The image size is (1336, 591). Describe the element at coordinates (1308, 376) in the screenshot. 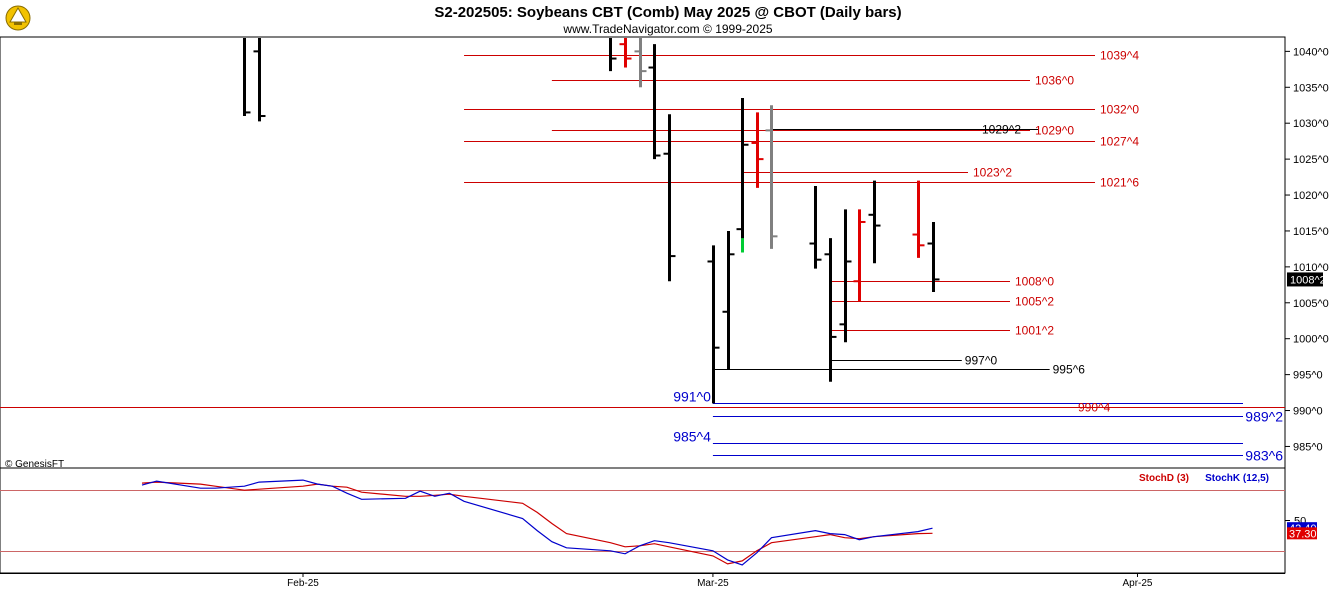

I see `price-tick-label: 995^0` at that location.